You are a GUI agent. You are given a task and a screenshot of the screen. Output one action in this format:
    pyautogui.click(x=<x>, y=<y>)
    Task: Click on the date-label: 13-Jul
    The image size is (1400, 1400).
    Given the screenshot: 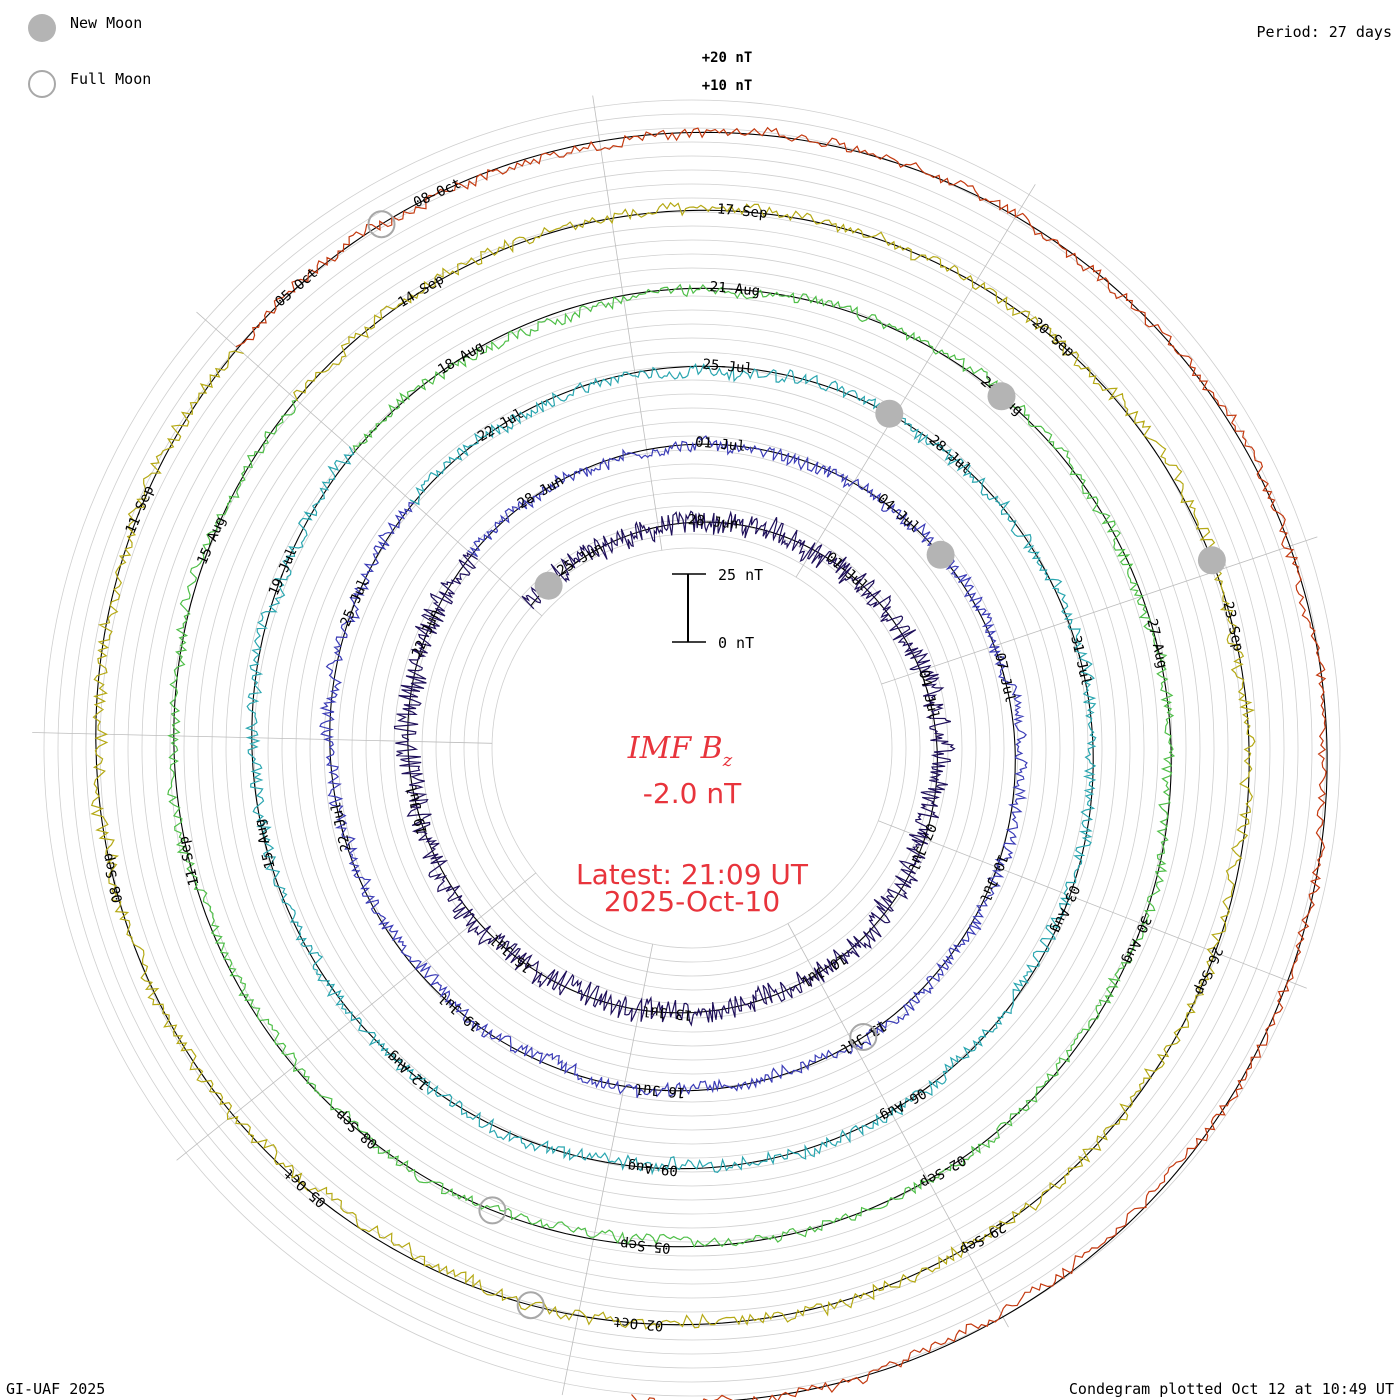 What is the action you would take?
    pyautogui.click(x=667, y=1012)
    